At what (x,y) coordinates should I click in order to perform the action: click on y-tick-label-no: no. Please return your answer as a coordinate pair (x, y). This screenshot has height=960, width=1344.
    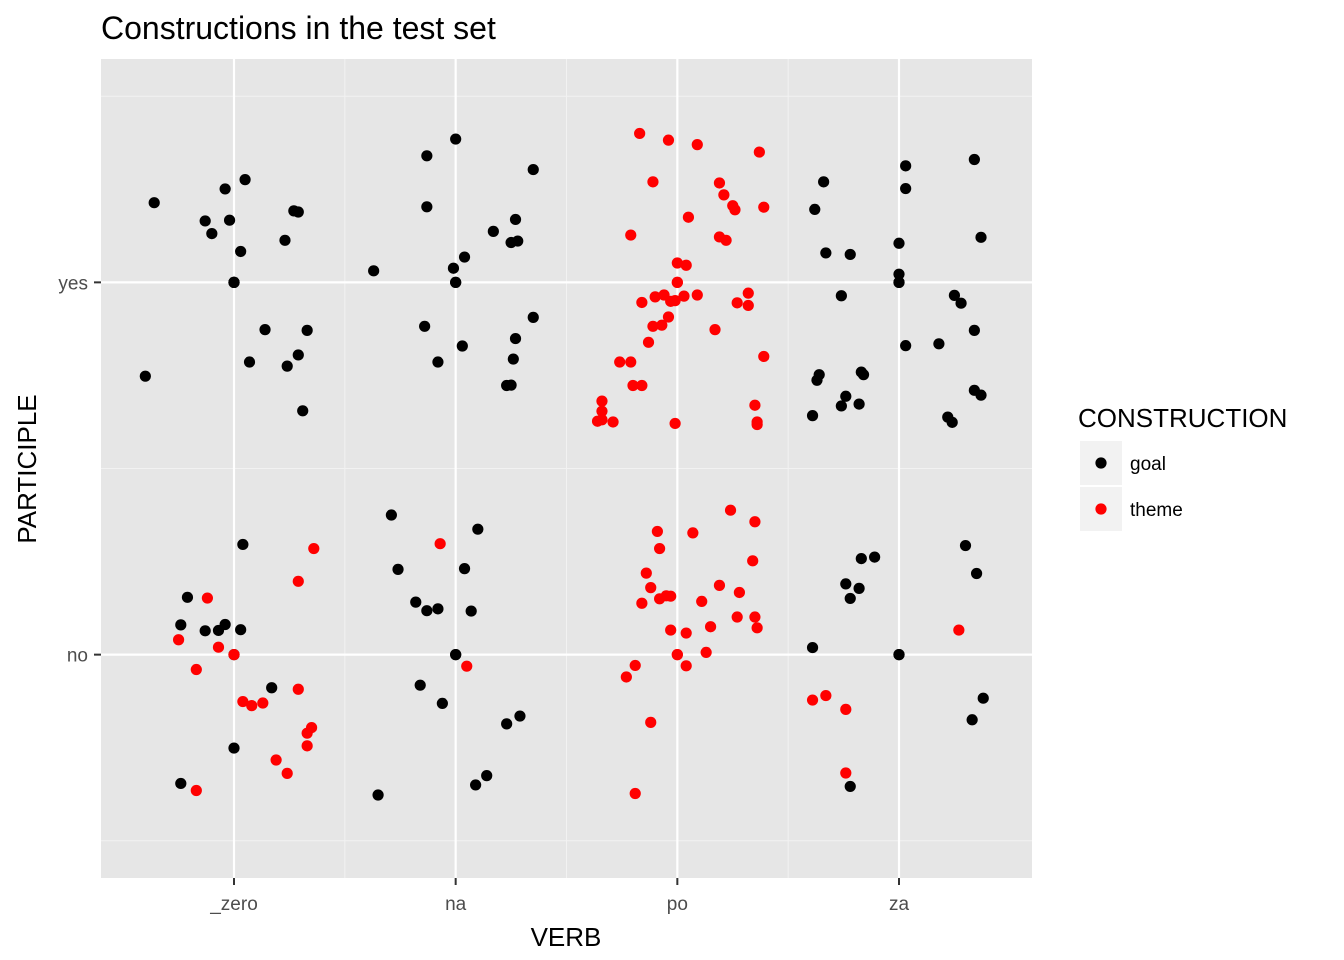
    Looking at the image, I should click on (77, 656).